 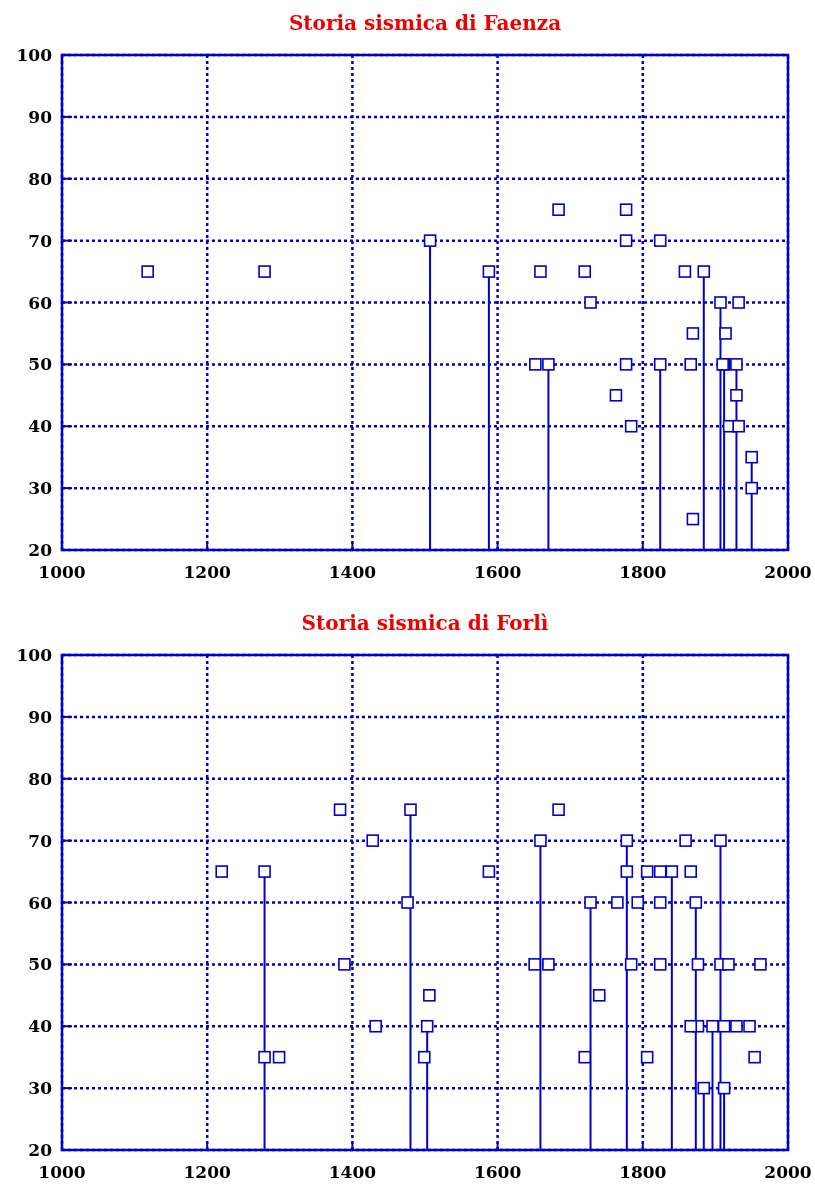 I want to click on chart-title: Storia sismica di Faenza, so click(x=425, y=23).